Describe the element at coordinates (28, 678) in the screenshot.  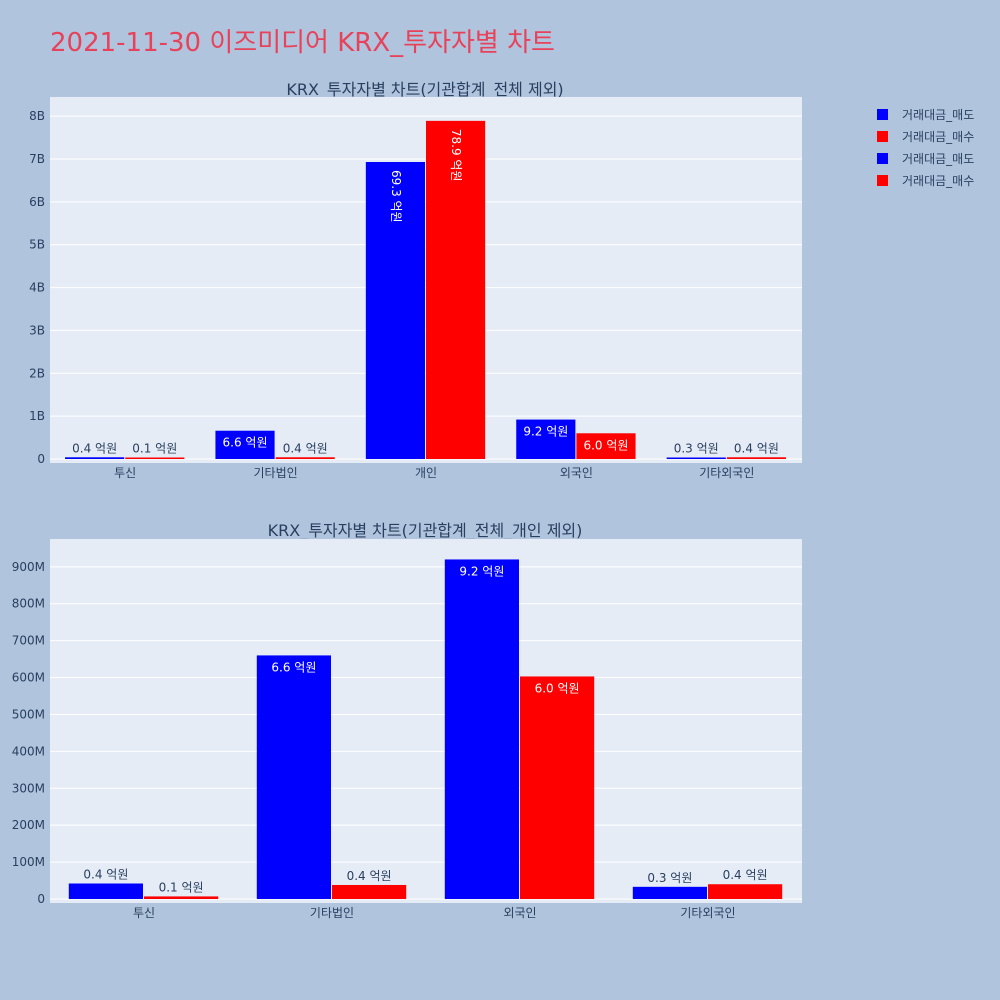
I see `y-tick-label: 600M` at that location.